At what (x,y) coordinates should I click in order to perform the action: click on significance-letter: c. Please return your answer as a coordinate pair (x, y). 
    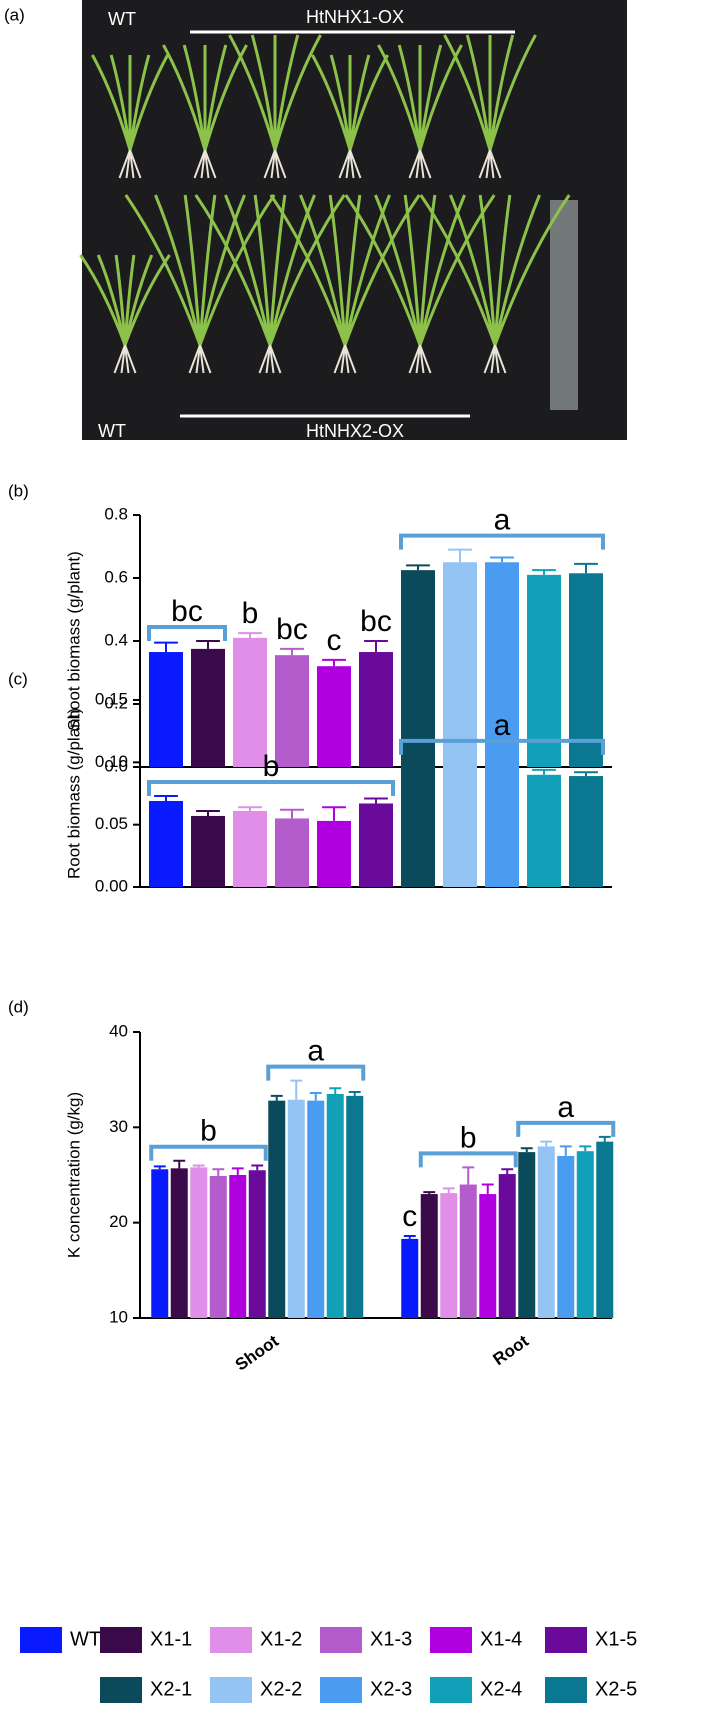
    Looking at the image, I should click on (334, 640).